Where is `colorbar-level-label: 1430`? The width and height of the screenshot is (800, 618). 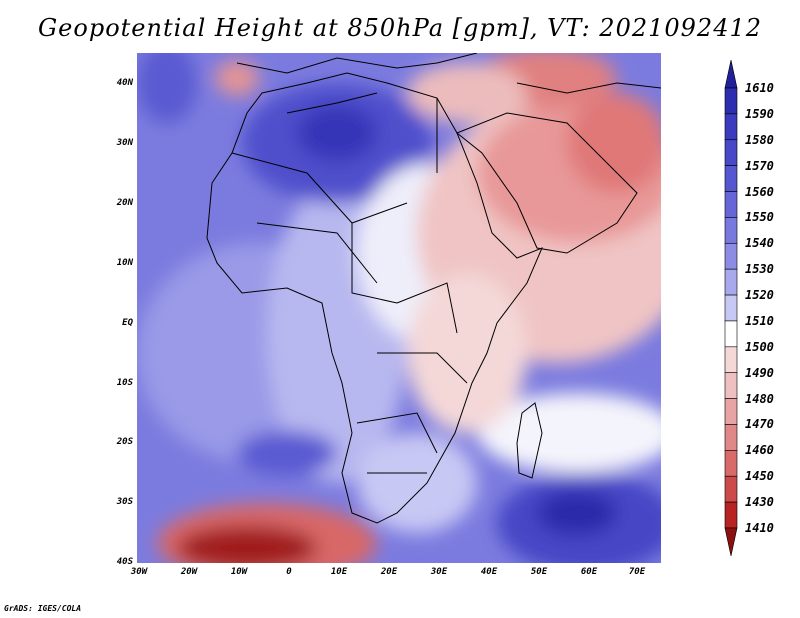 colorbar-level-label: 1430 is located at coordinates (759, 502).